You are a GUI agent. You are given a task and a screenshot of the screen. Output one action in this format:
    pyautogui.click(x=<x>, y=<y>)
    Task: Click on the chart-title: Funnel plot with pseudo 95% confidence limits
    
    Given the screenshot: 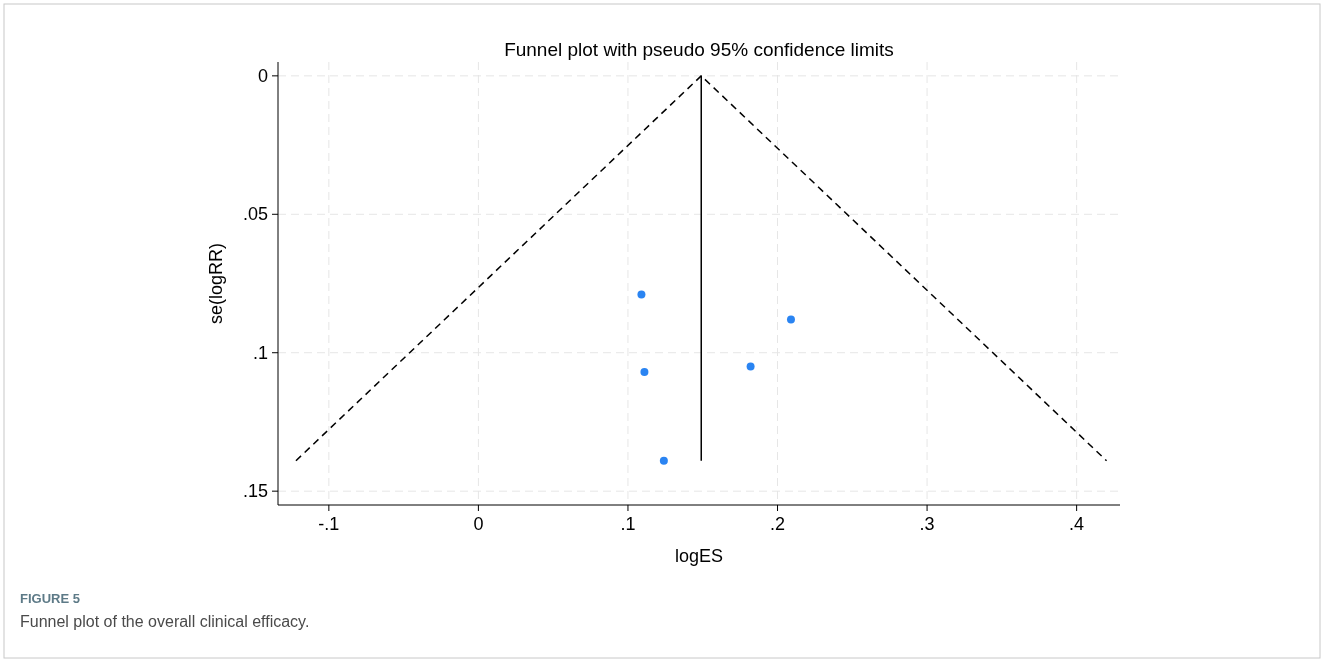 What is the action you would take?
    pyautogui.click(x=699, y=49)
    